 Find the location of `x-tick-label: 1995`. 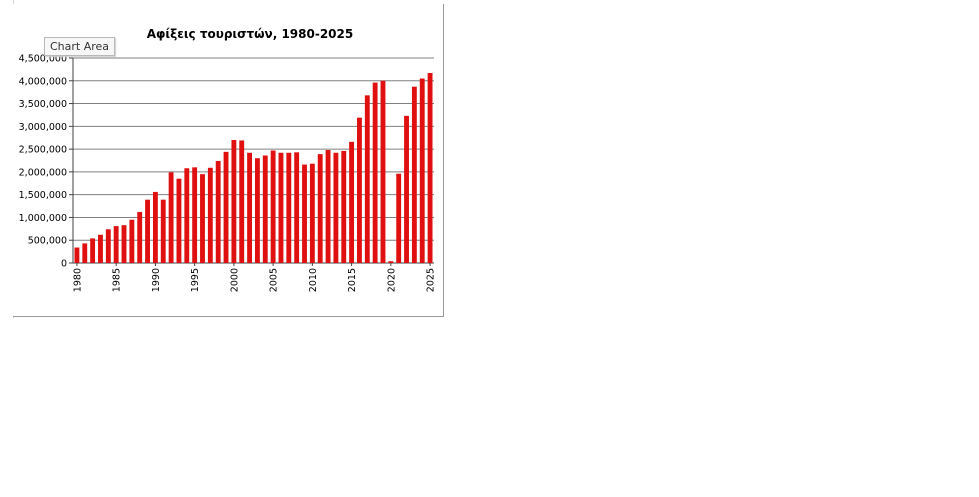

x-tick-label: 1995 is located at coordinates (195, 280).